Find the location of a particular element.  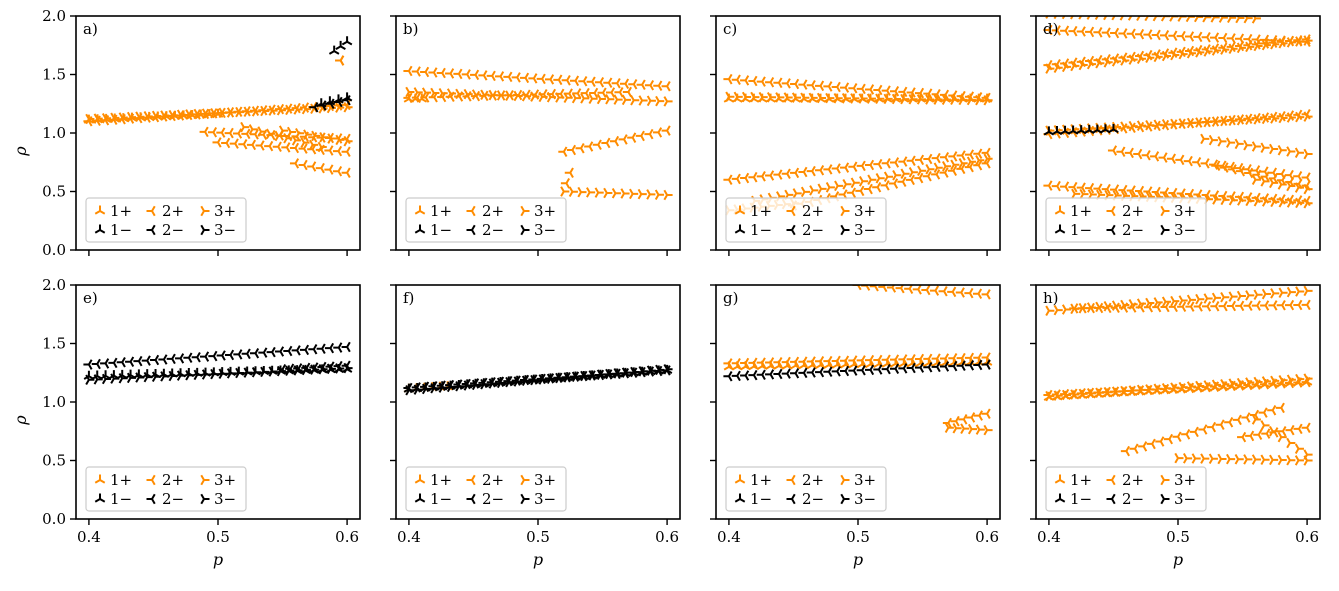

x-tick-label: 0.4 is located at coordinates (89, 537).